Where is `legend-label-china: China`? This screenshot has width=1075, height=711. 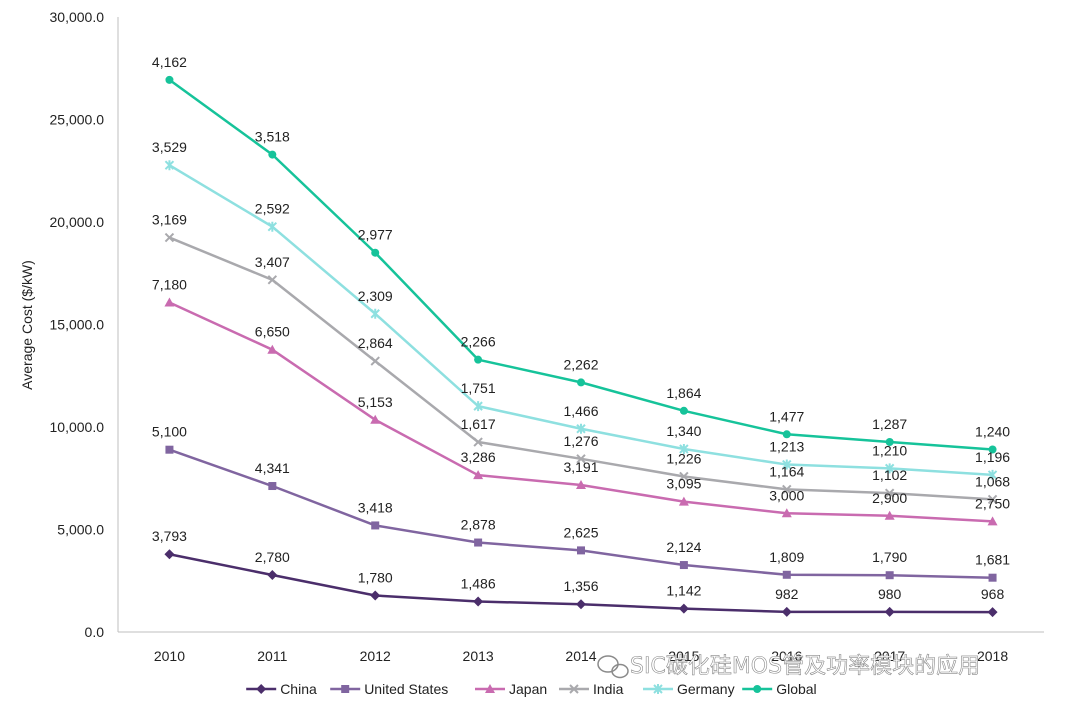
legend-label-china: China is located at coordinates (298, 689).